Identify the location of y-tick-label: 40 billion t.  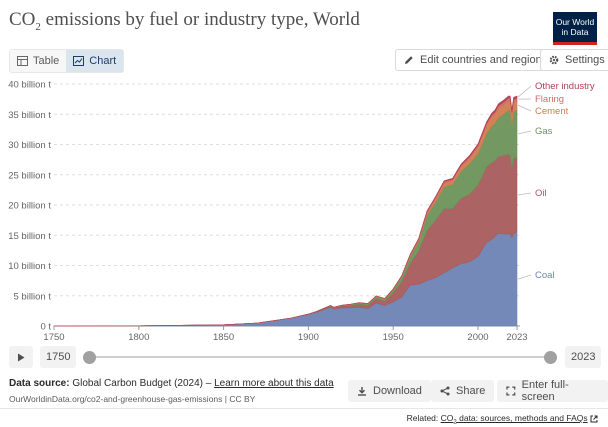
(29, 85).